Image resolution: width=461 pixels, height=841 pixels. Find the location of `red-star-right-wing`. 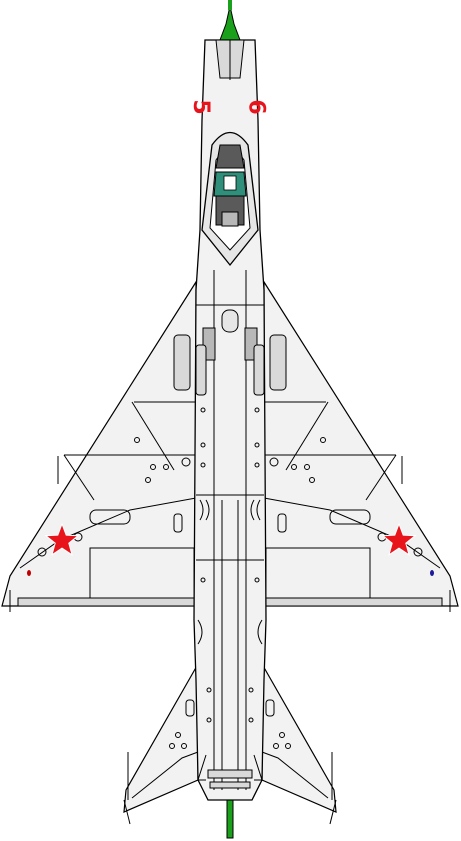

red-star-right-wing is located at coordinates (399, 539).